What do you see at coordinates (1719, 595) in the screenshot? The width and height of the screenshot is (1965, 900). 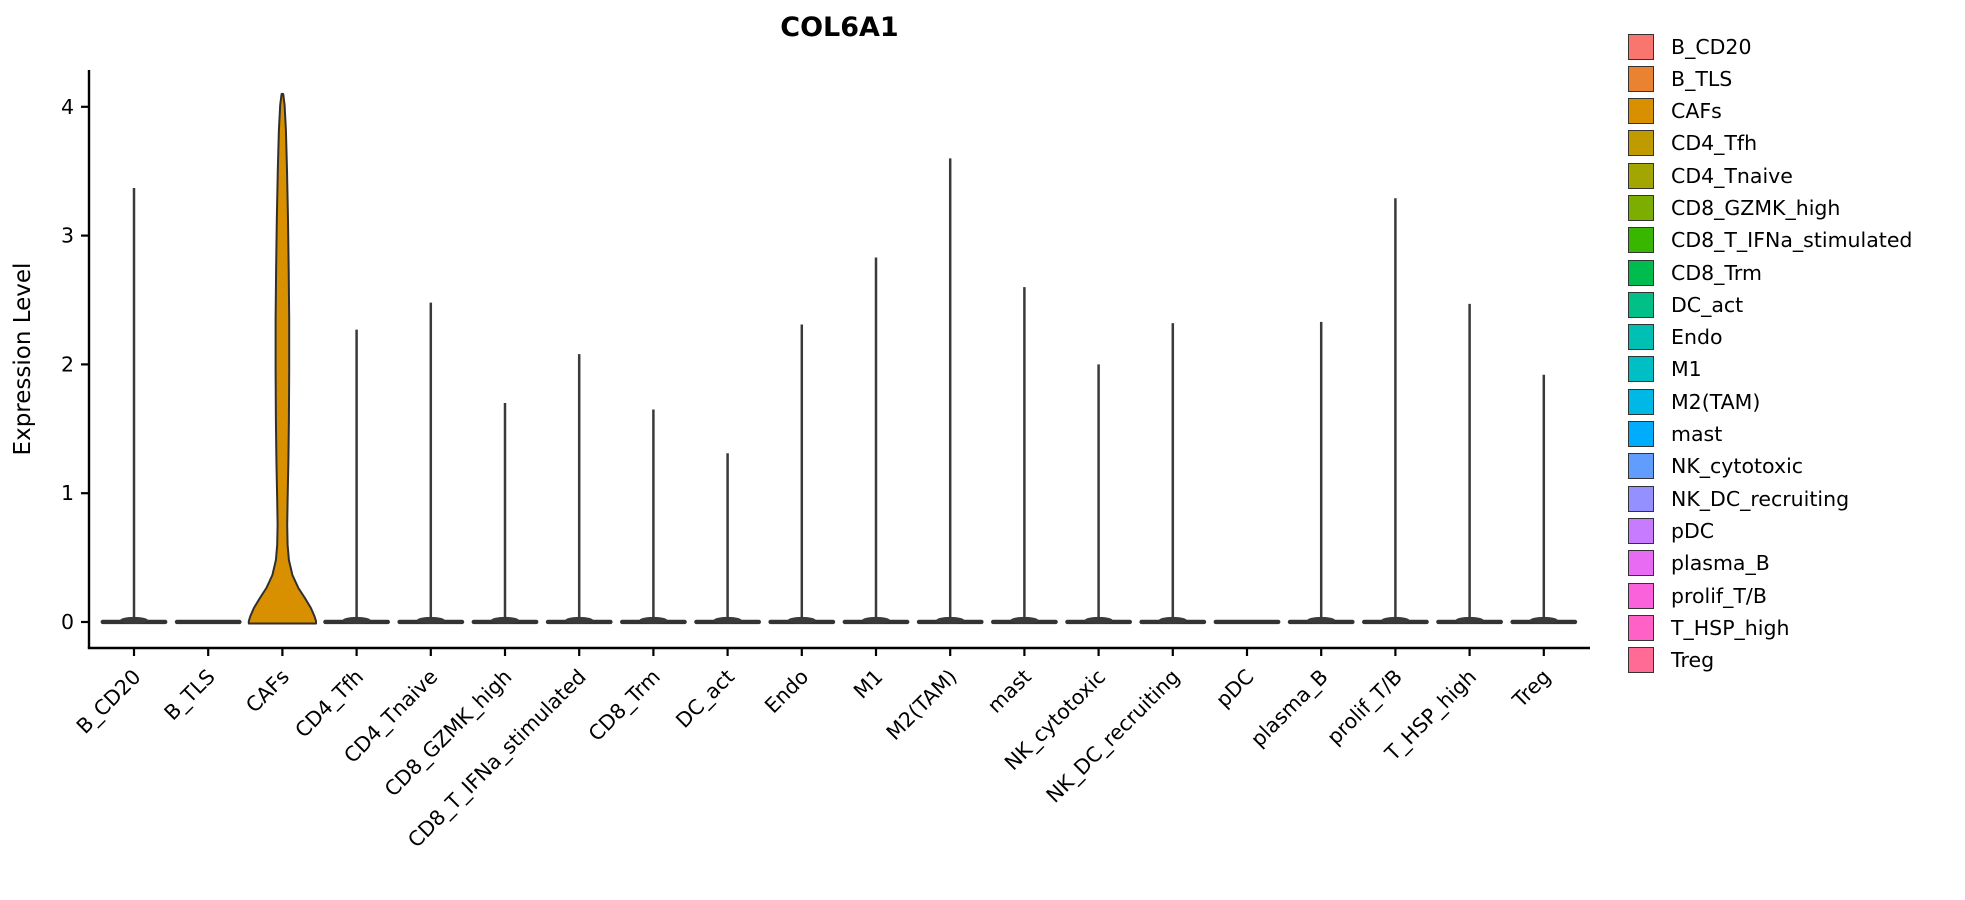 I see `legend-label: prolif_T/B` at bounding box center [1719, 595].